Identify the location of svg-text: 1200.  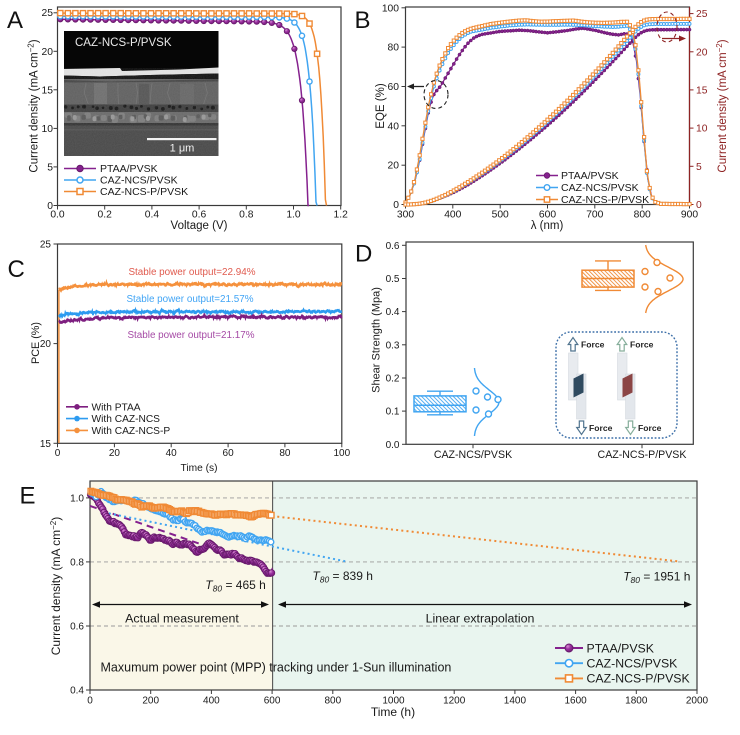
(454, 701).